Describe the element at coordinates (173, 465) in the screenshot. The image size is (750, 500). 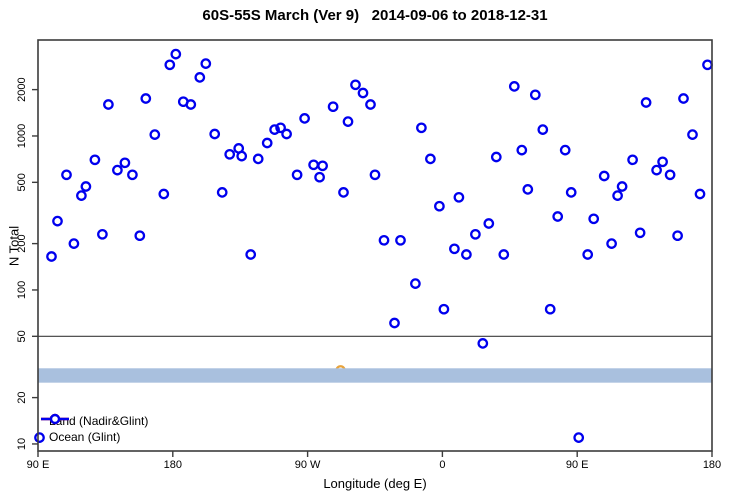
I see `x-tick-label: 180` at that location.